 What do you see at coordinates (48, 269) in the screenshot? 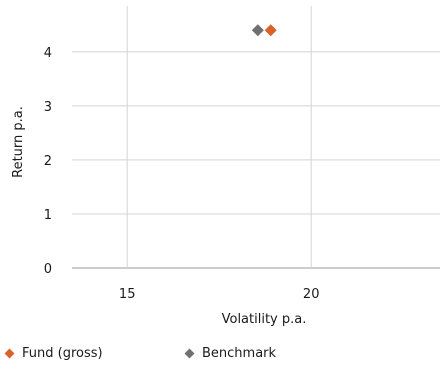
I see `y-tick-label: 0` at bounding box center [48, 269].